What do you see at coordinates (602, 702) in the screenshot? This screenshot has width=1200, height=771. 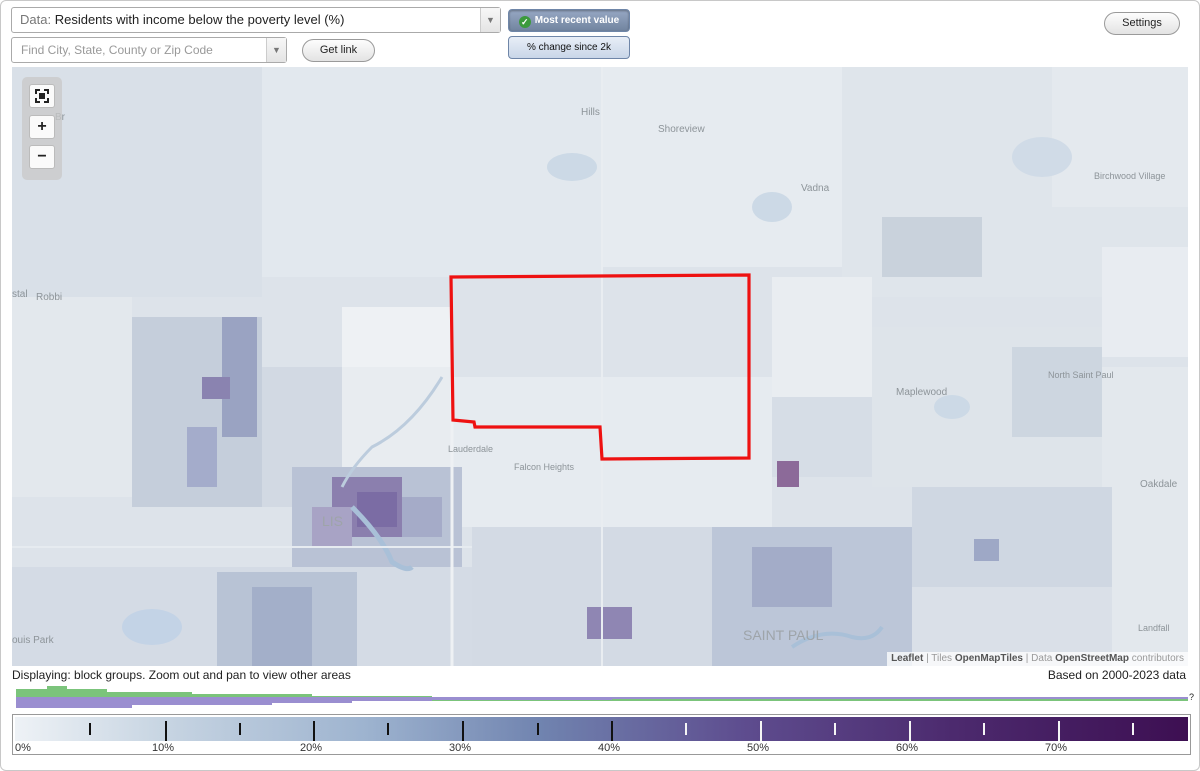 I see `histogram-purple-series` at bounding box center [602, 702].